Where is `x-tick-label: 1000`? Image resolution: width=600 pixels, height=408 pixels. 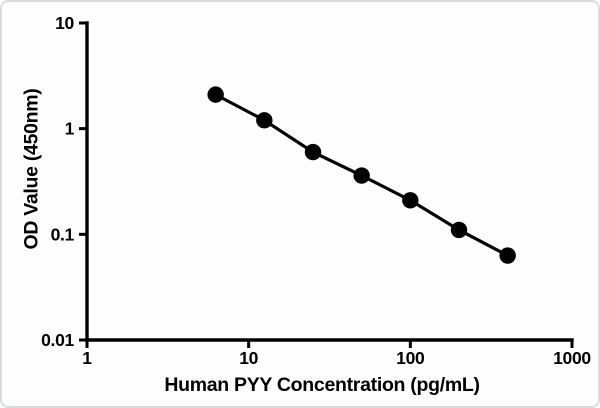
x-tick-label: 1000 is located at coordinates (572, 358).